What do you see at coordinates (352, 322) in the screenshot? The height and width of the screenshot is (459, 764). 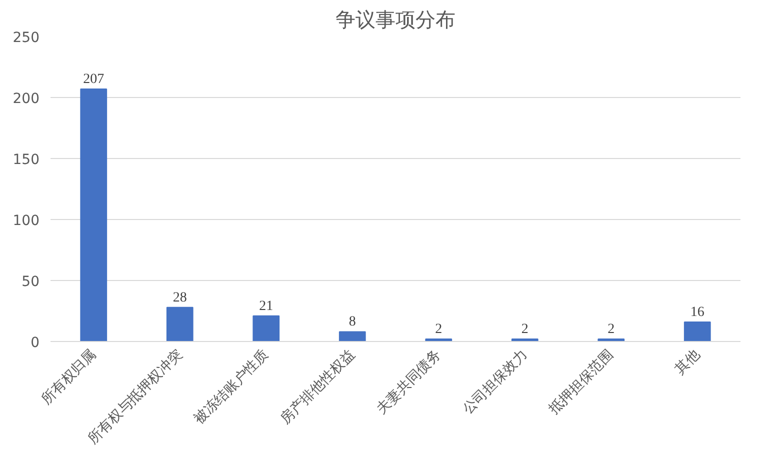 I see `data-label: 8` at bounding box center [352, 322].